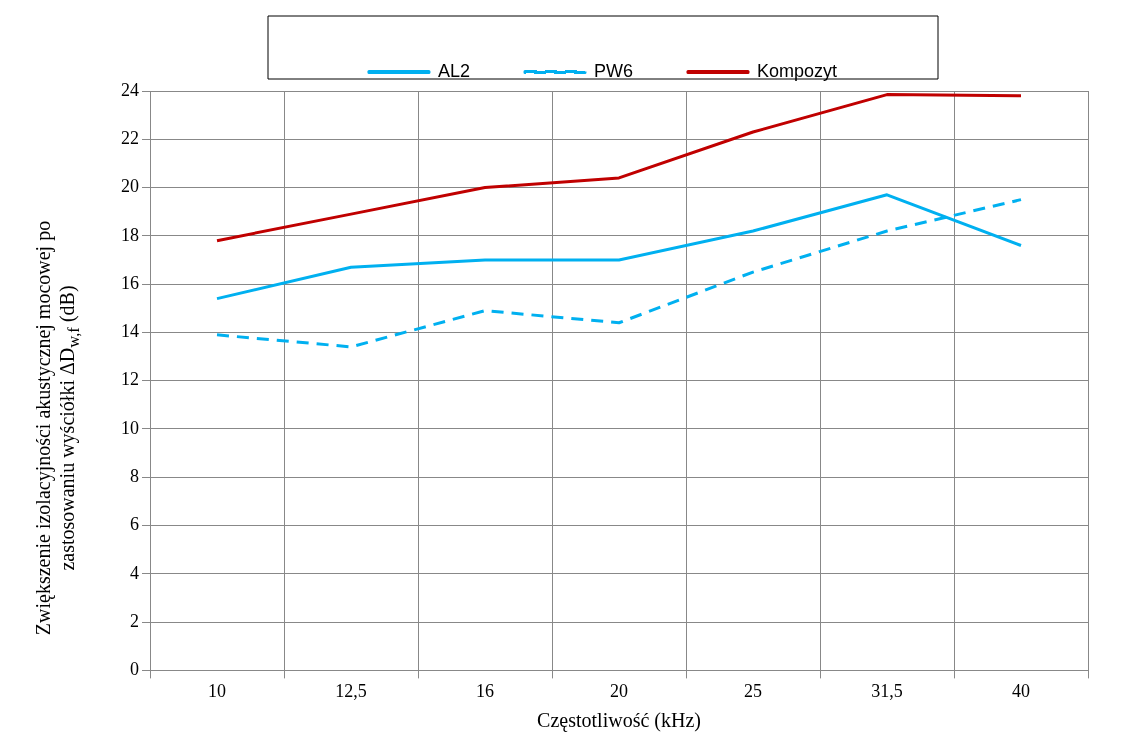 This screenshot has width=1148, height=747. I want to click on y-tick-label: 16, so click(130, 282).